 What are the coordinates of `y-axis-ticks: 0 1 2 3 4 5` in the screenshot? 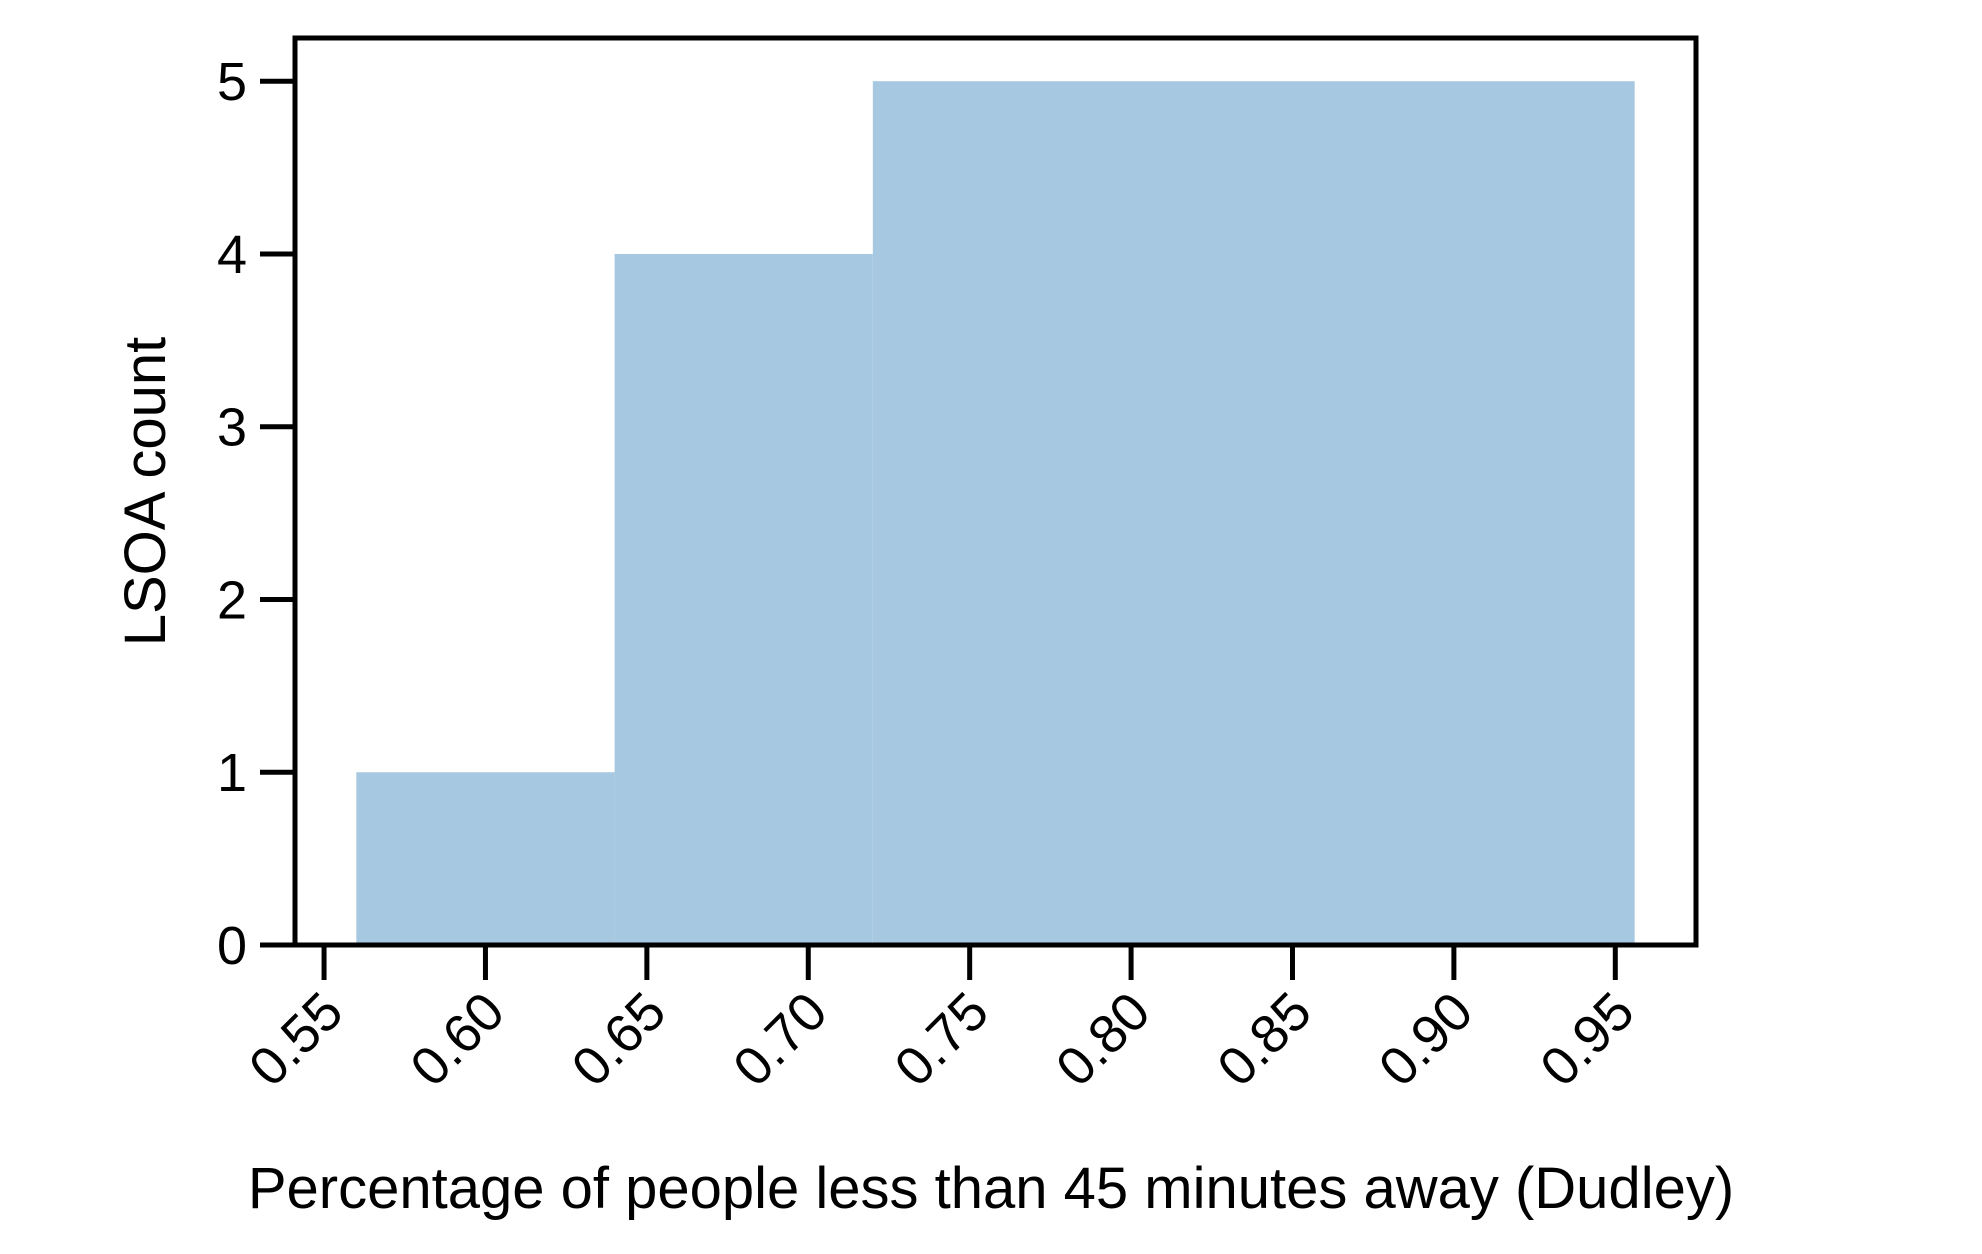 It's located at (256, 514).